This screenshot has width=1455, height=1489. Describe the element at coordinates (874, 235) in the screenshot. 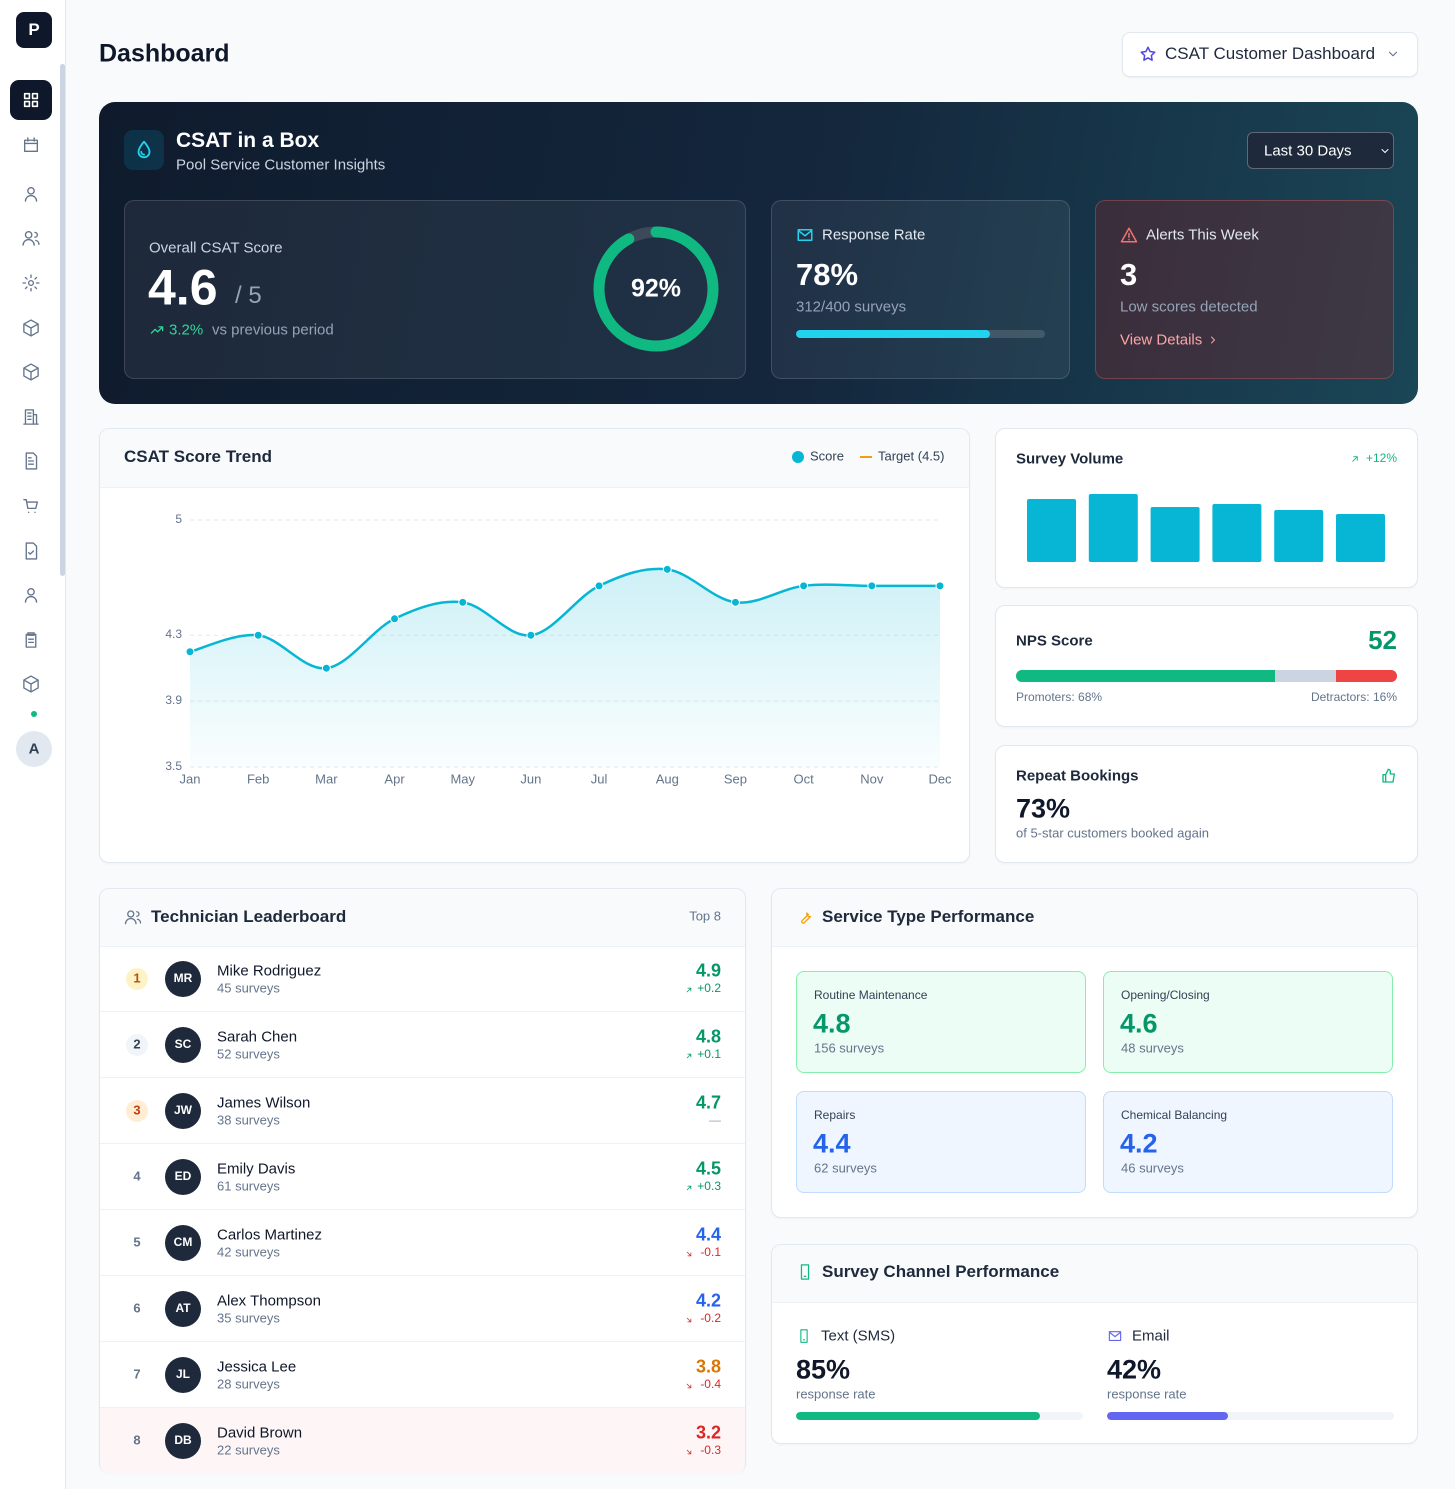

I see `response-label: Response Rate` at that location.